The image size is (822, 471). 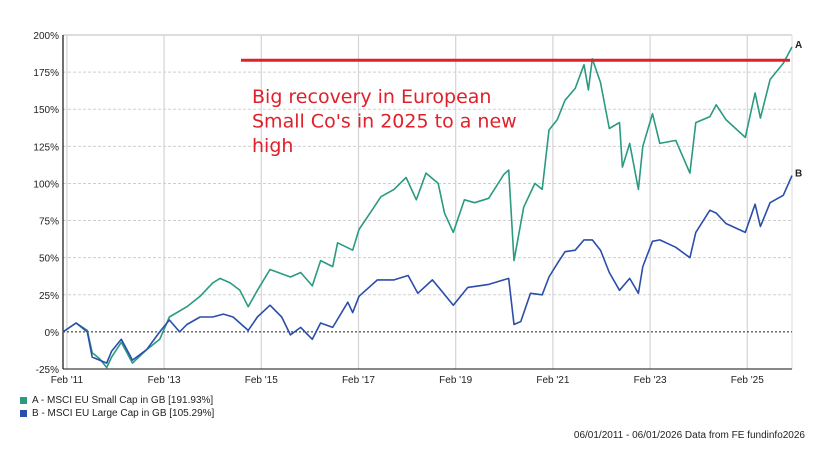 I want to click on x-tick-label: Feb '23, so click(x=650, y=380).